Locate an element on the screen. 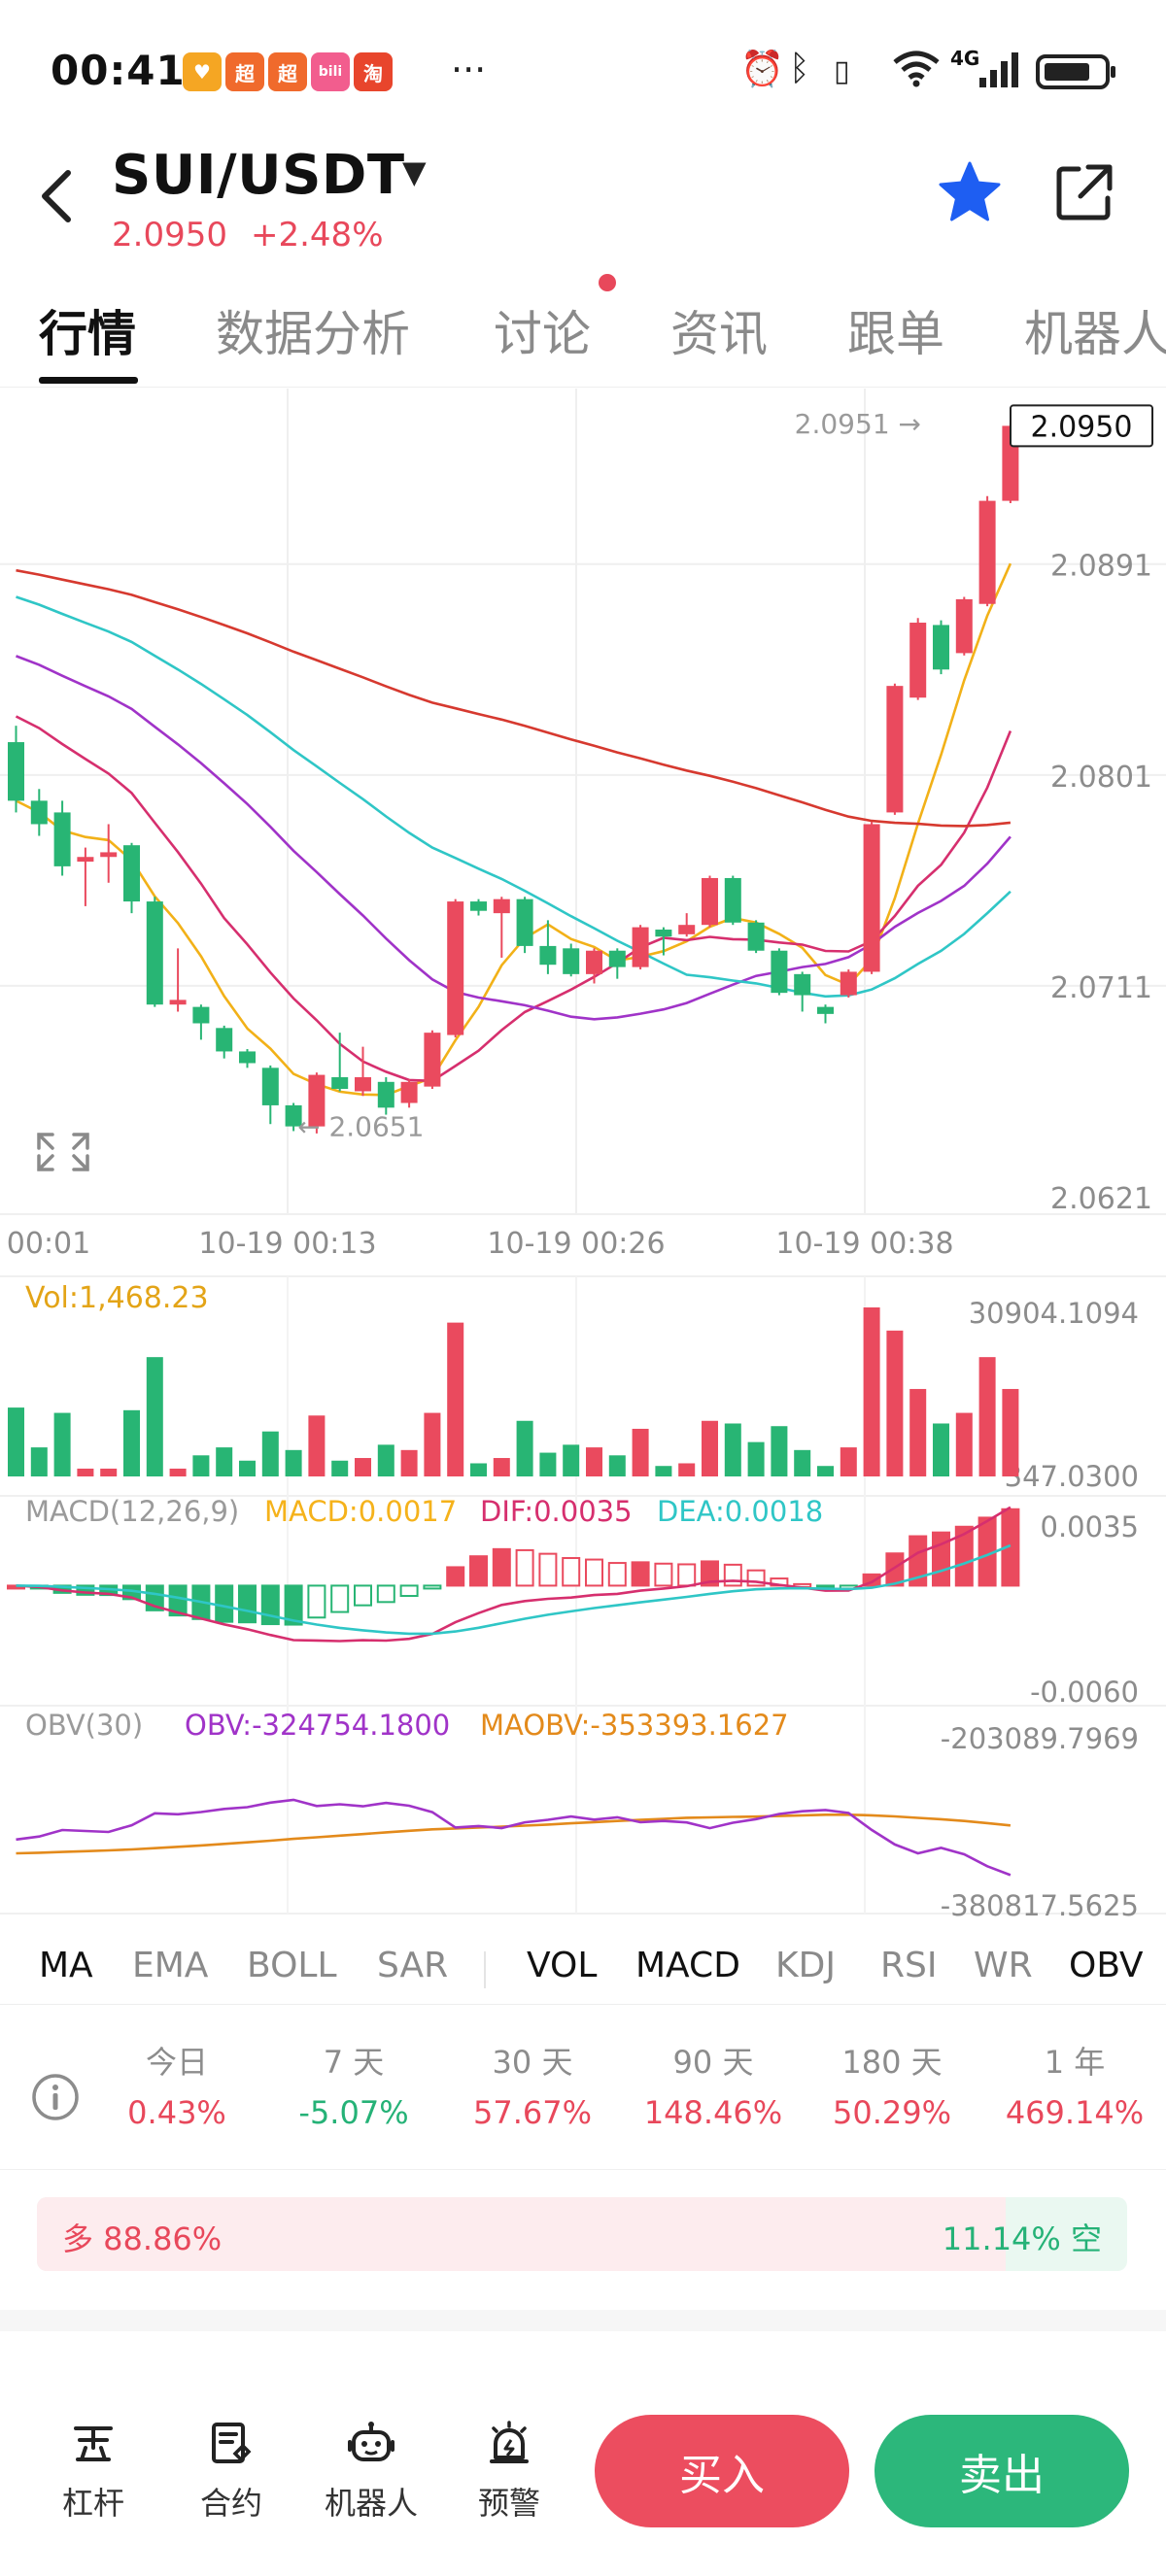 The height and width of the screenshot is (2576, 1166). price-axis-label: 2.0801 is located at coordinates (1101, 778).